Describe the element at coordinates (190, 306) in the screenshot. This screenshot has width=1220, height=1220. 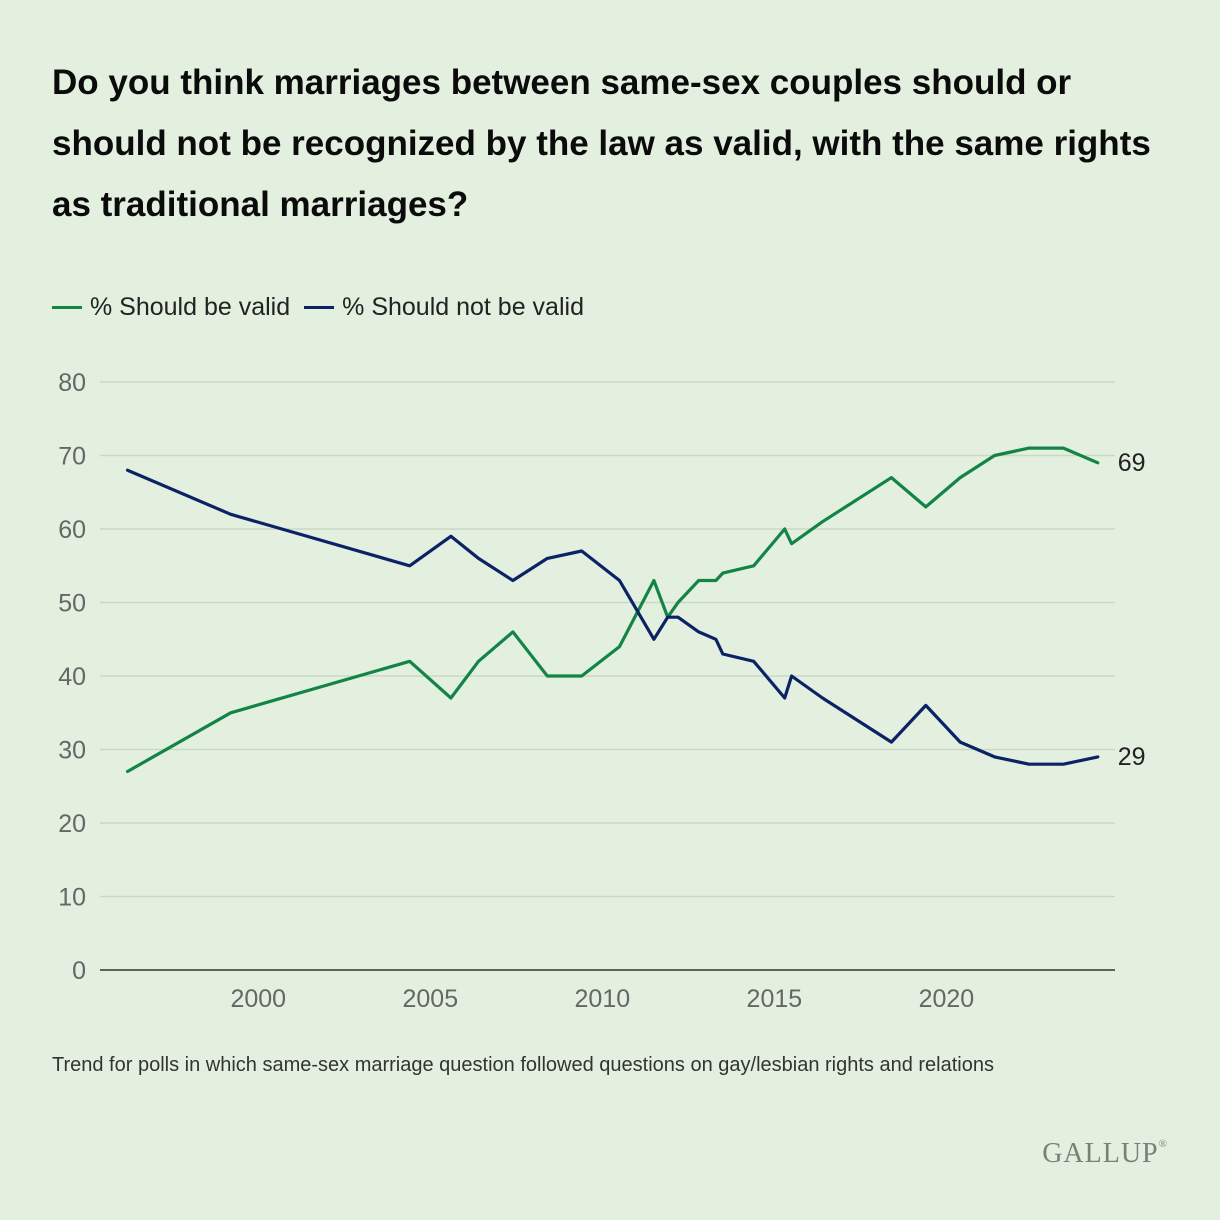
I see `legend-label-valid: % Should be valid` at that location.